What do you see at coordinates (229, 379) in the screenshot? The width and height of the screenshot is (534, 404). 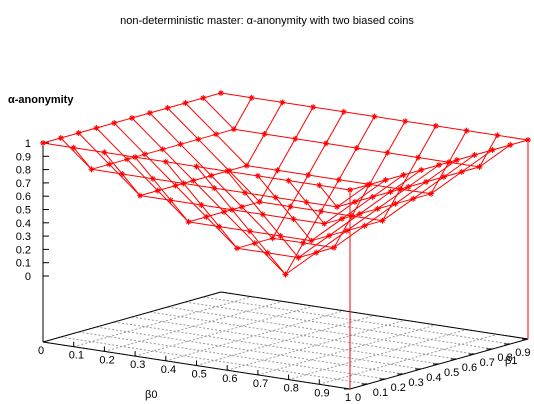 I see `x-tick-label: 0.6` at bounding box center [229, 379].